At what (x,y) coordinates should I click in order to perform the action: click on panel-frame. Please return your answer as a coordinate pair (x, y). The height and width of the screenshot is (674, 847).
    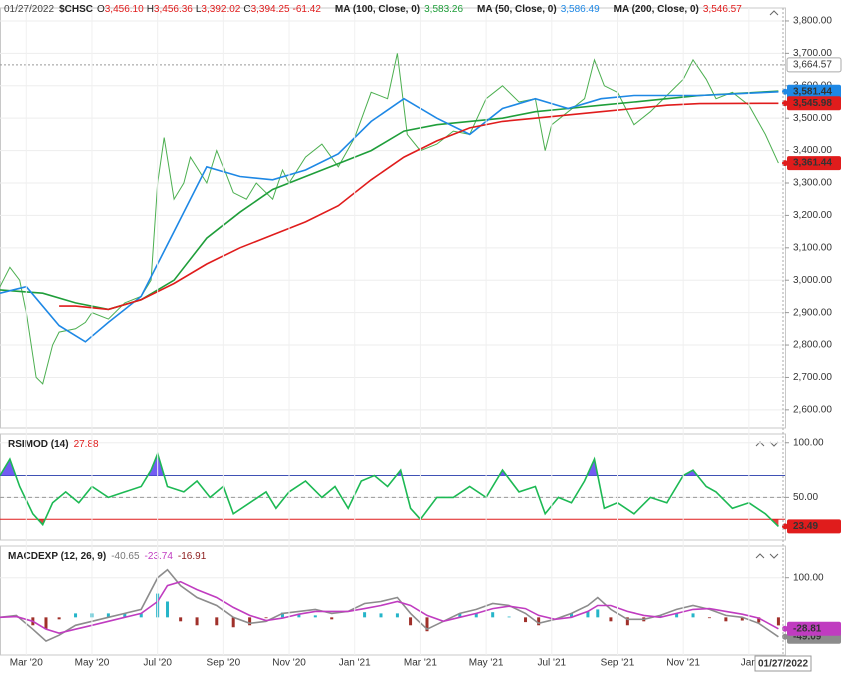
    Looking at the image, I should click on (393, 487).